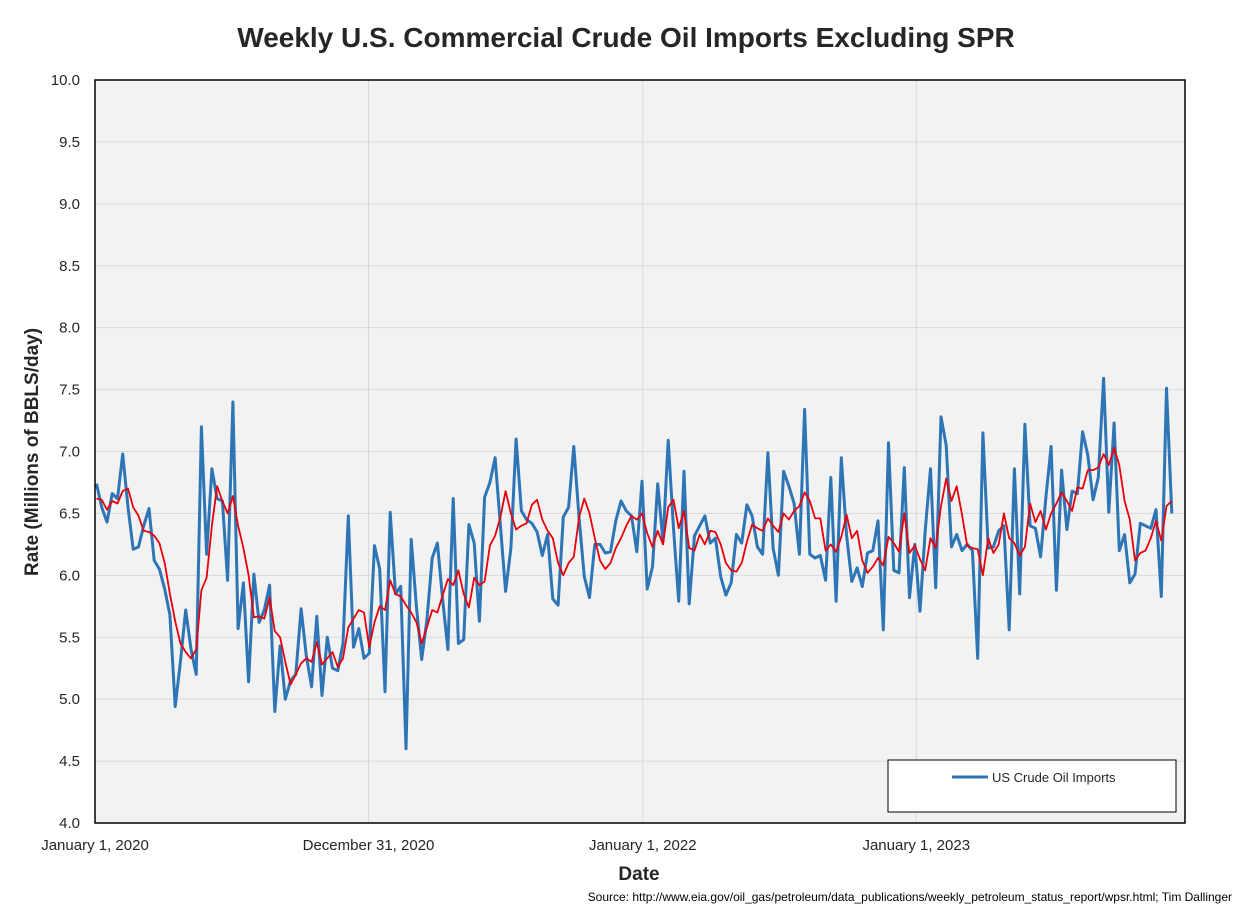 The height and width of the screenshot is (910, 1246). Describe the element at coordinates (69, 390) in the screenshot. I see `y-tick-label: 7.5` at that location.